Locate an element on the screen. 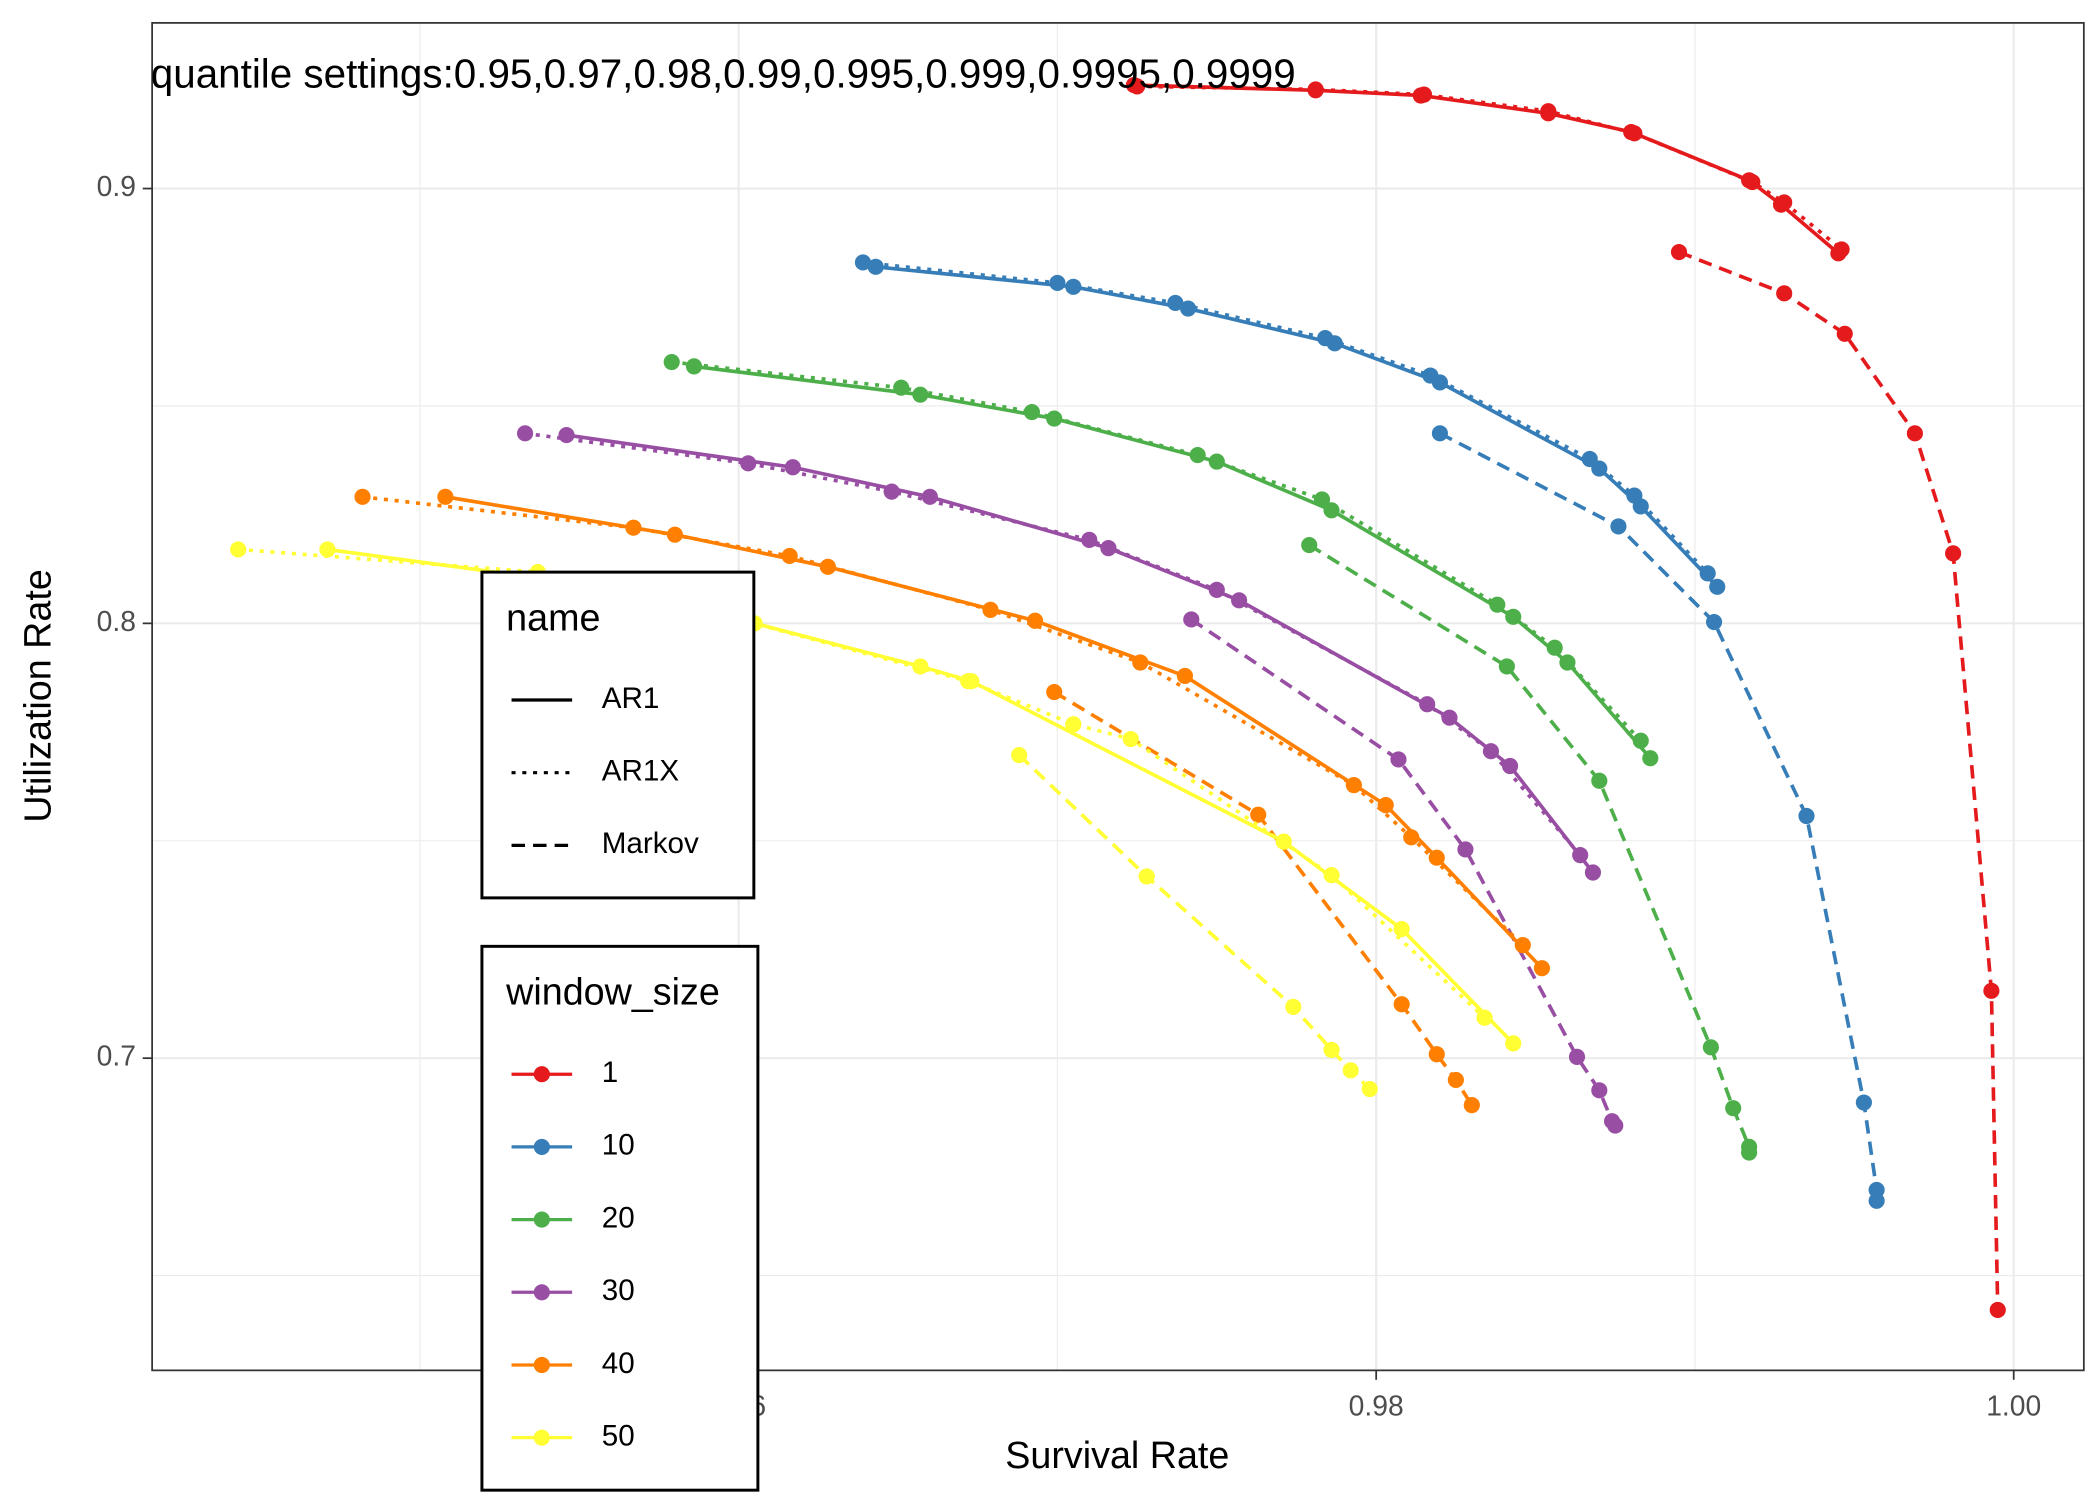 Image resolution: width=2100 pixels, height=1500 pixels. legend-box is located at coordinates (618, 735).